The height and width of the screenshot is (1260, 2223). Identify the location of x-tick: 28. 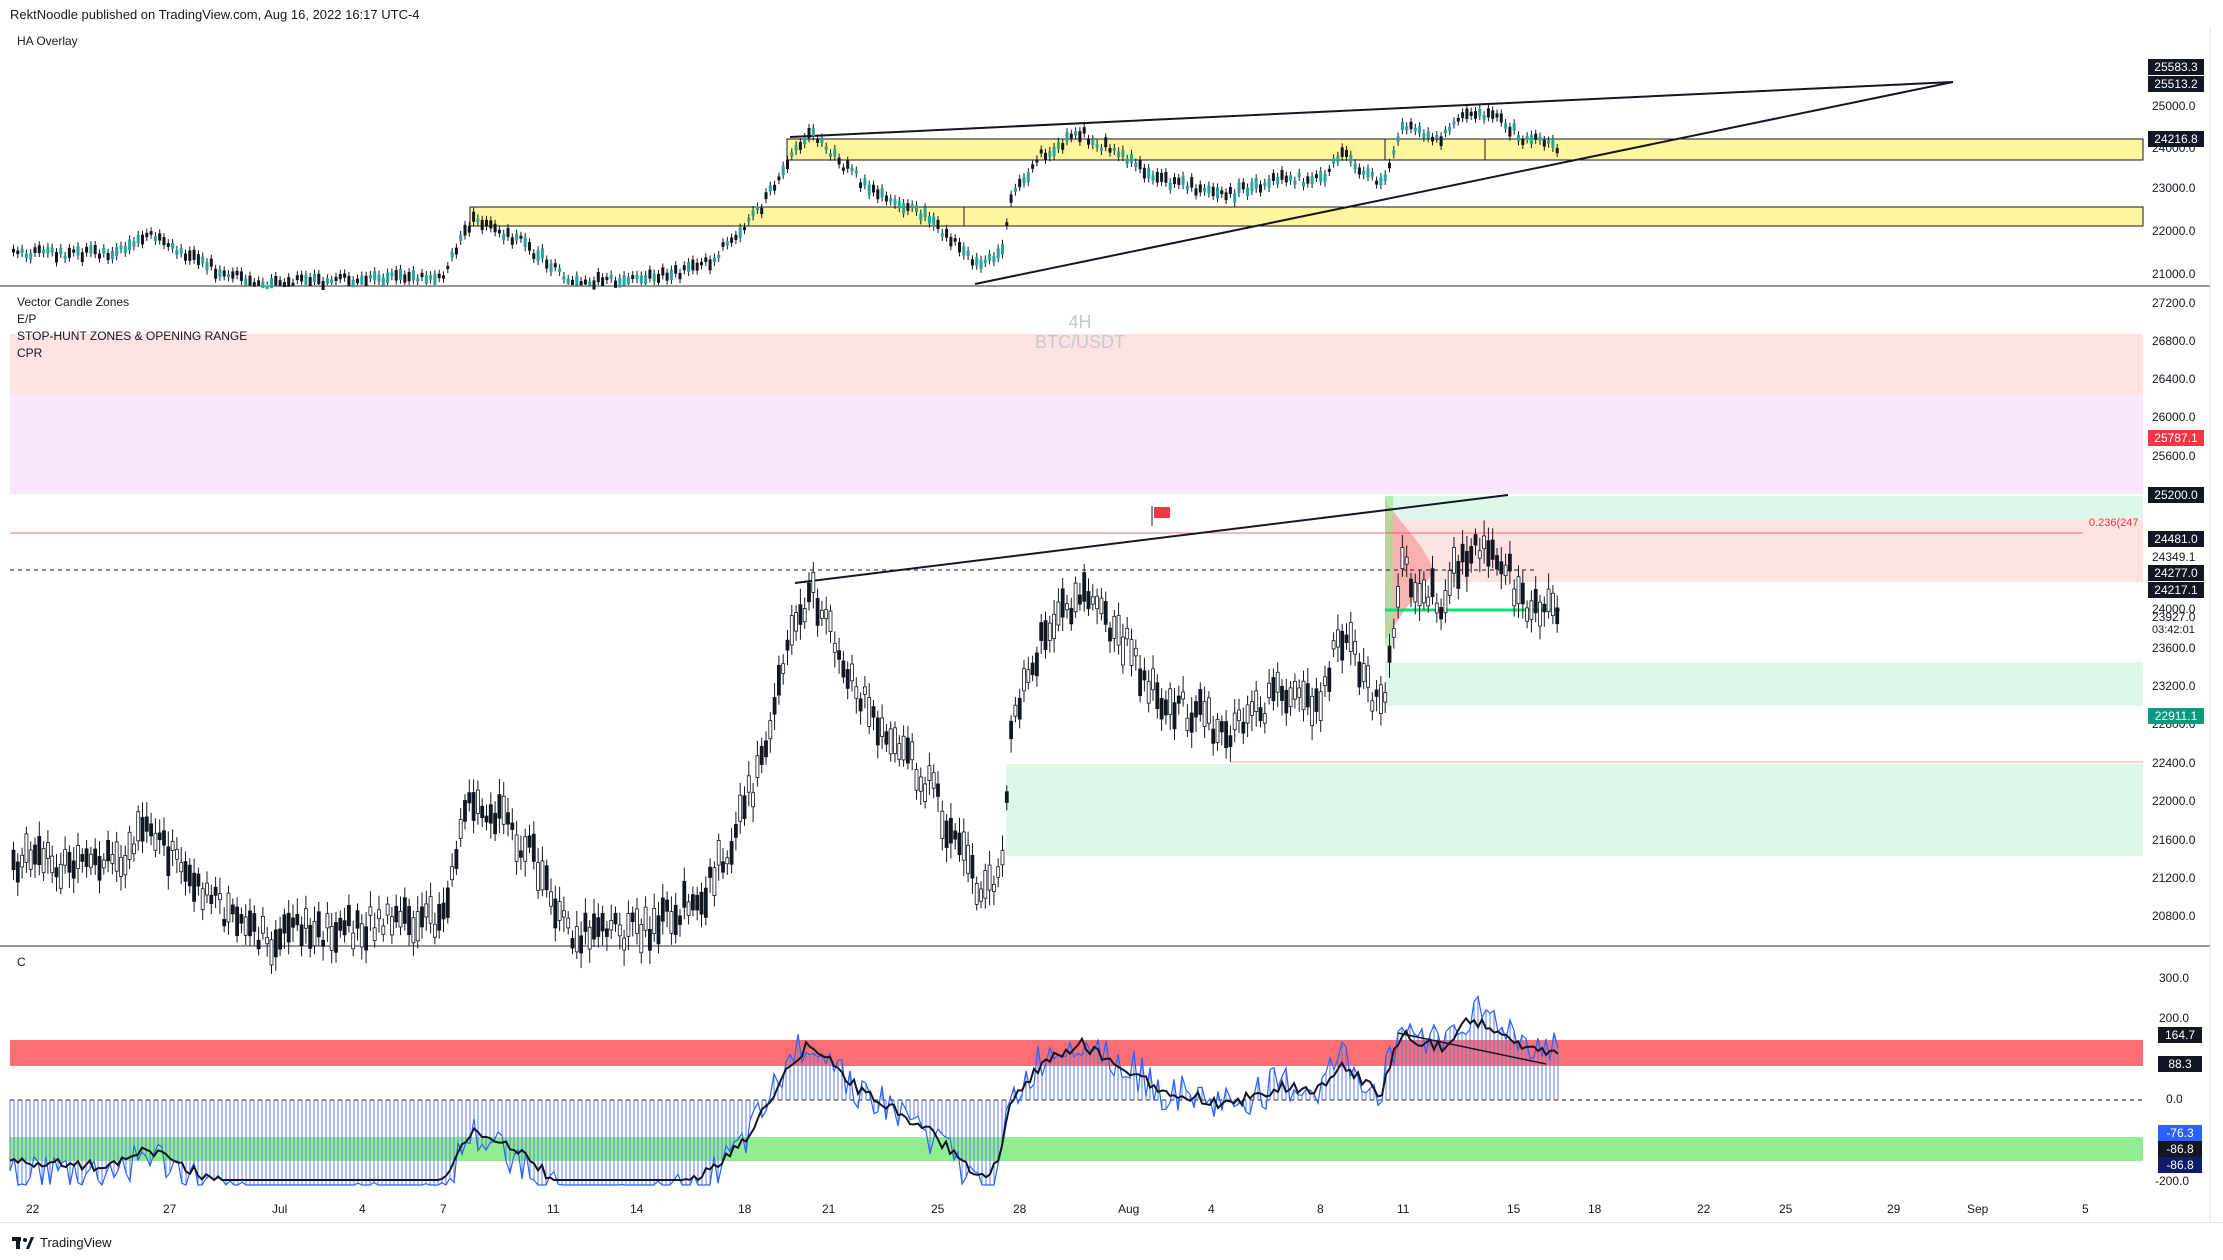
(1020, 1209).